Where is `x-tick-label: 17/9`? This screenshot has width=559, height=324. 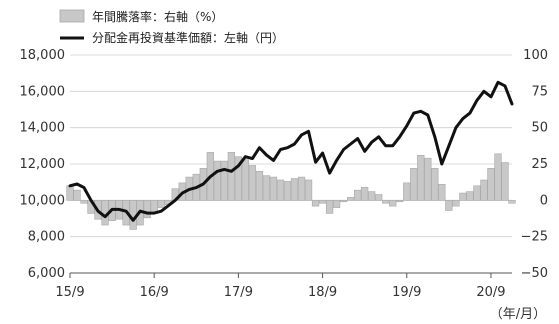 x-tick-label: 17/9 is located at coordinates (238, 292).